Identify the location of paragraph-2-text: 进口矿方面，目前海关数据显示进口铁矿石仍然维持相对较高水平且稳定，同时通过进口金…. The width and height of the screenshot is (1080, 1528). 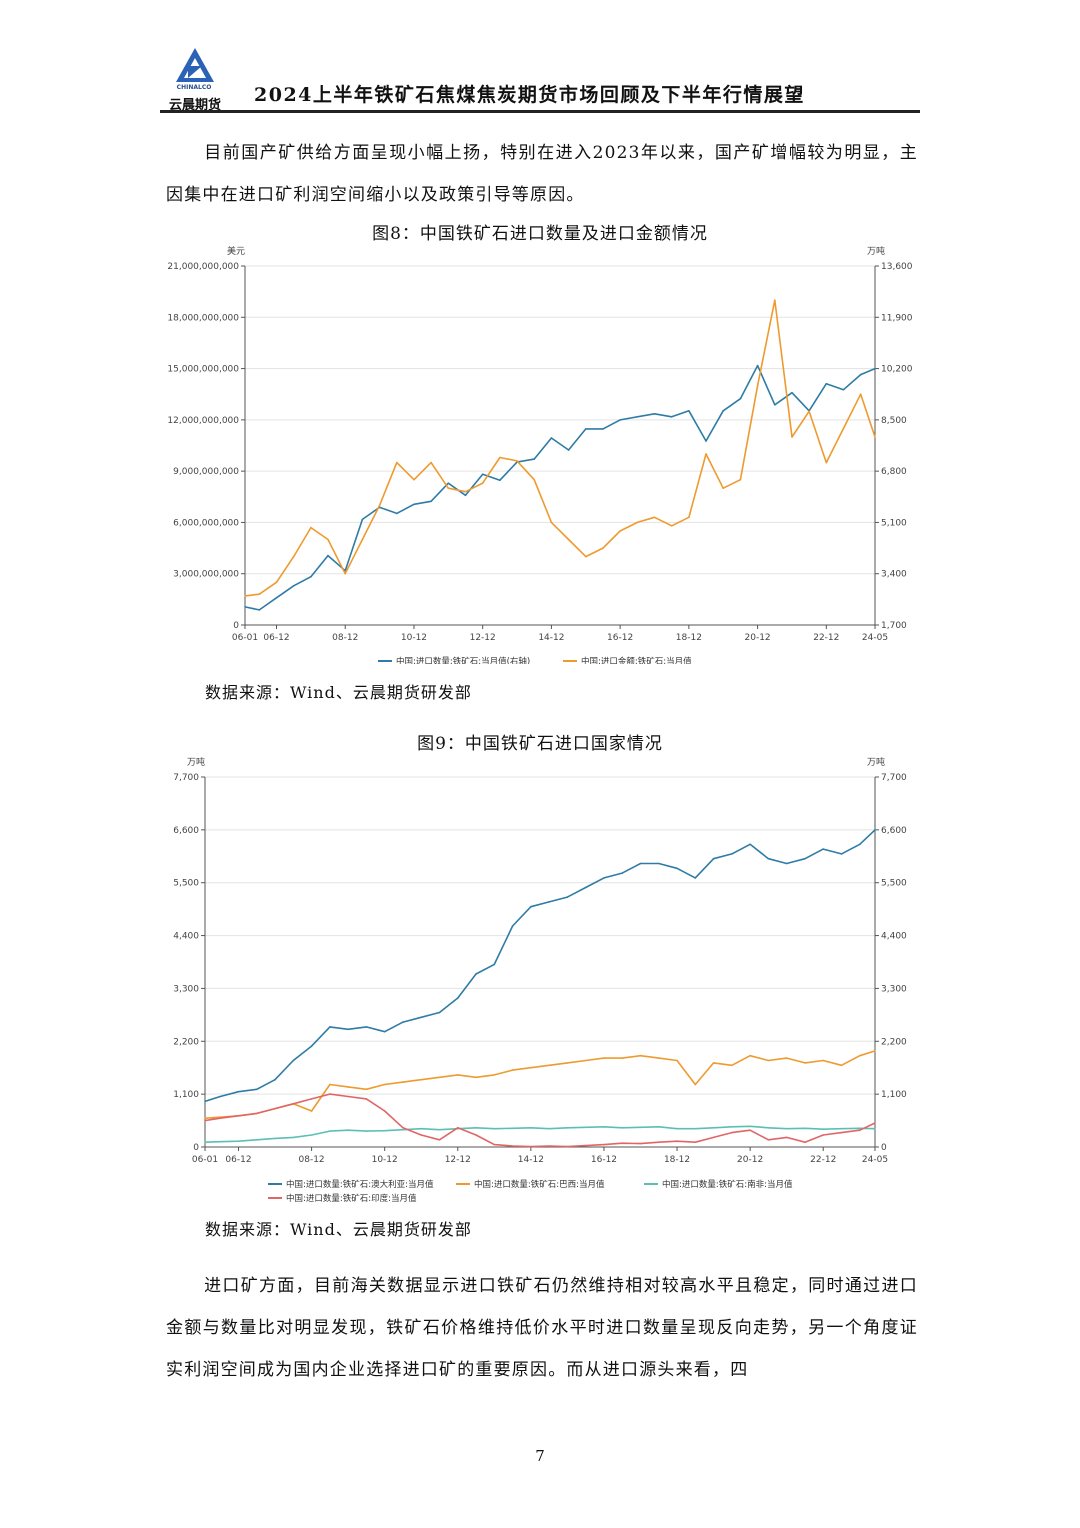
(542, 1328).